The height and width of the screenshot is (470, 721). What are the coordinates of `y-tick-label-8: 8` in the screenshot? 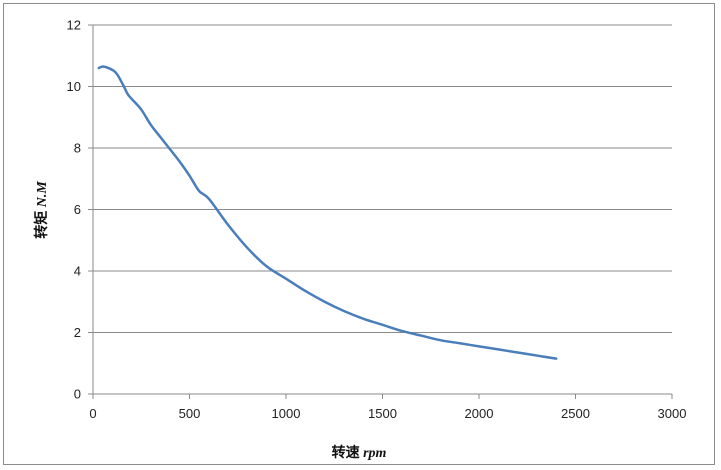 It's located at (77, 148).